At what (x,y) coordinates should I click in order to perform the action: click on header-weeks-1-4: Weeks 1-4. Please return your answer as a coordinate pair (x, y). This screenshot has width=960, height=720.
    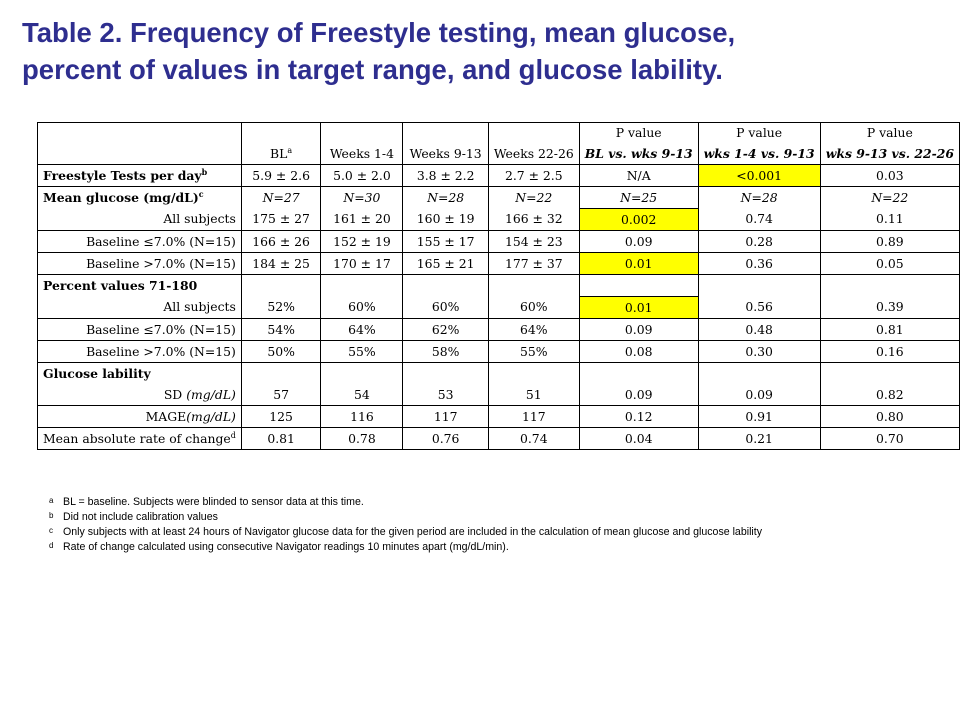
    Looking at the image, I should click on (362, 154).